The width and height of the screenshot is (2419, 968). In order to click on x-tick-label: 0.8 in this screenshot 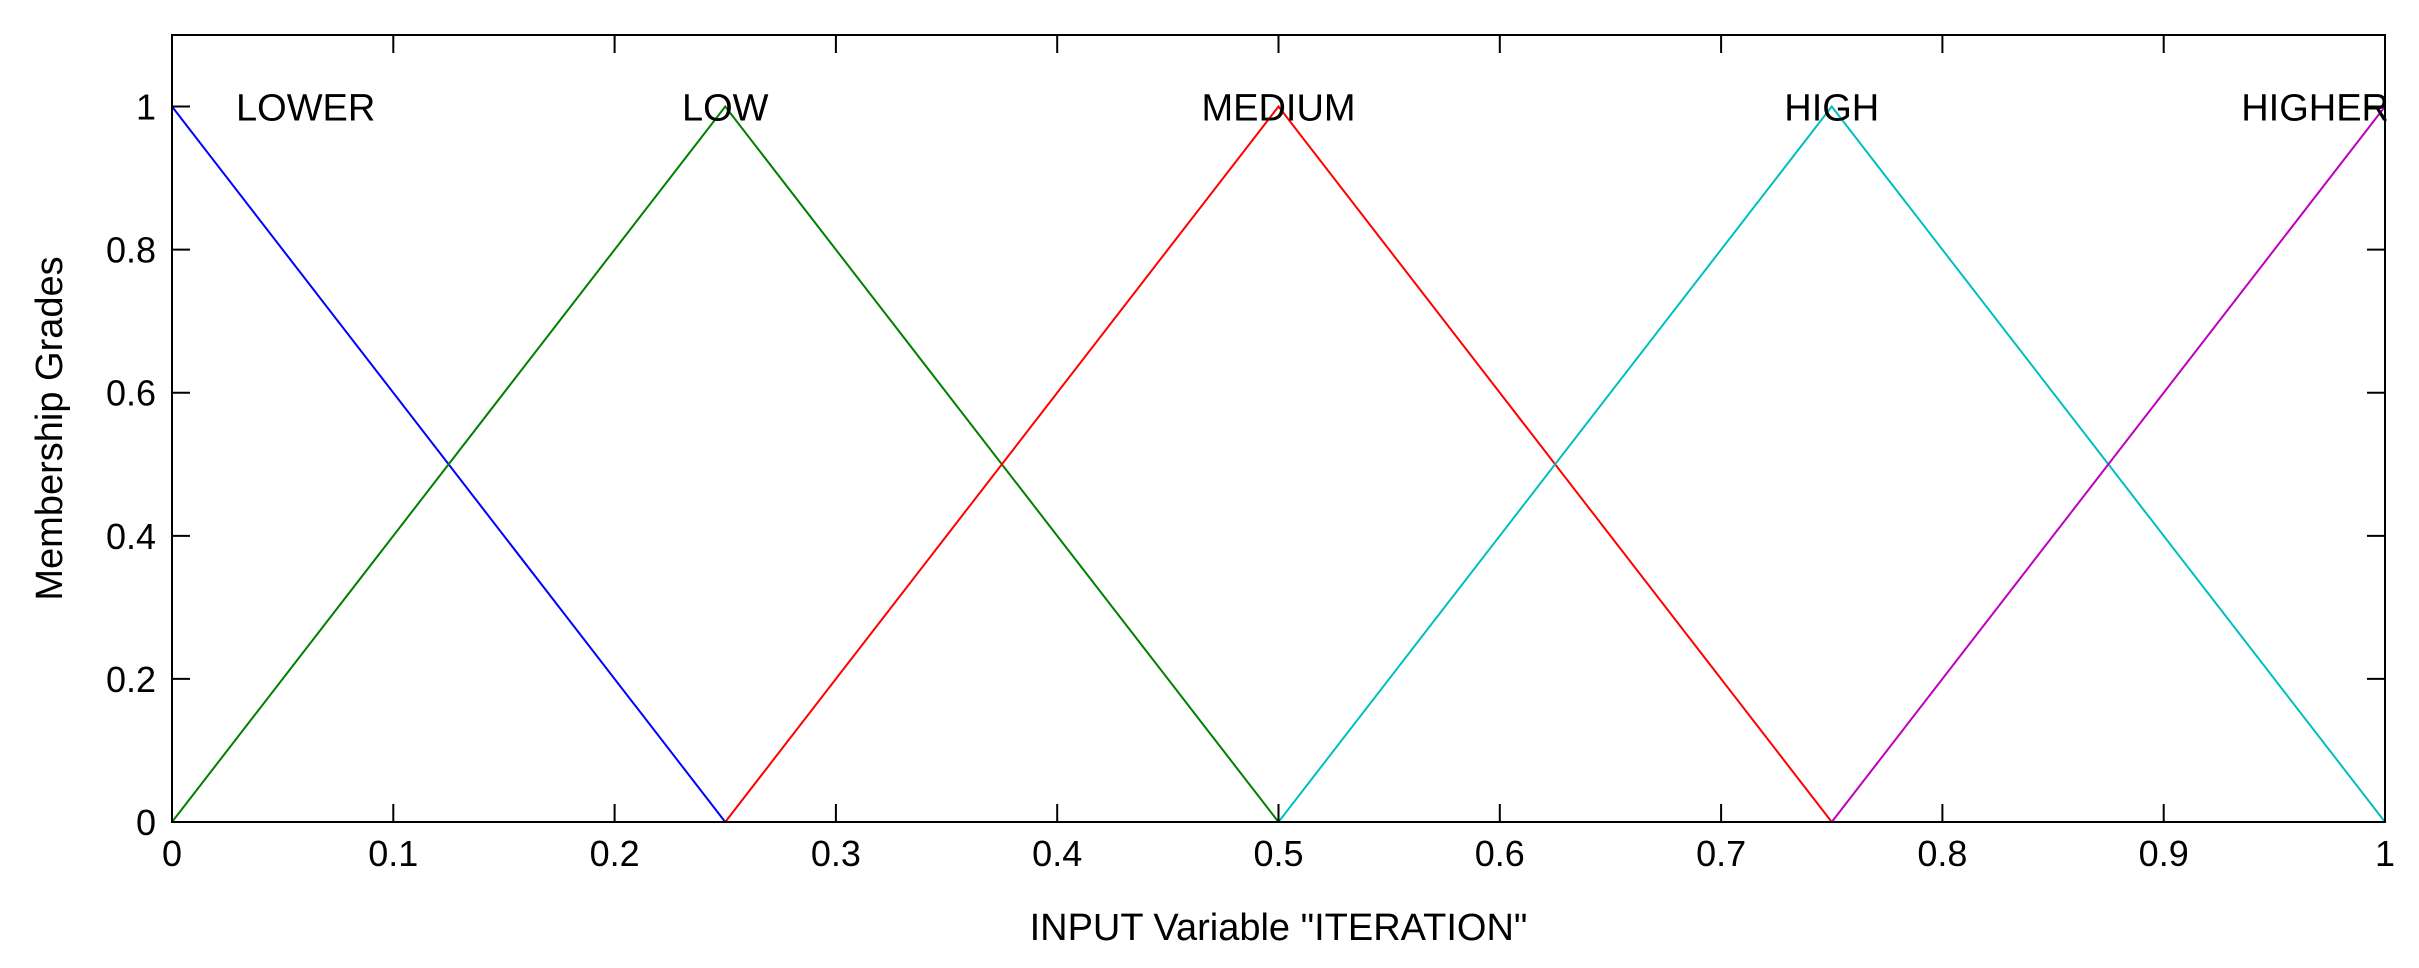, I will do `click(1942, 853)`.